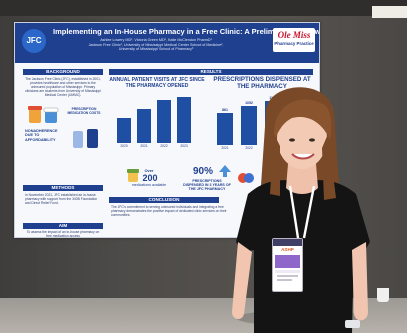  Describe the element at coordinates (149, 185) in the screenshot. I see `over-caption: medications available` at that location.